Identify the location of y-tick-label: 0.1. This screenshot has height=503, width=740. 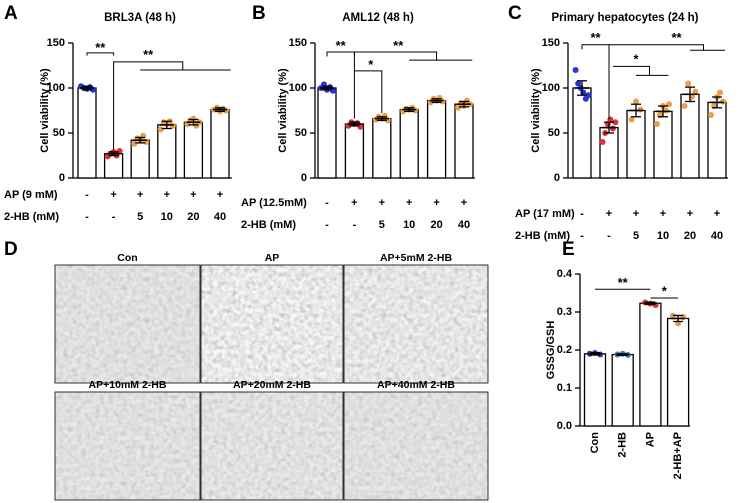
(564, 388).